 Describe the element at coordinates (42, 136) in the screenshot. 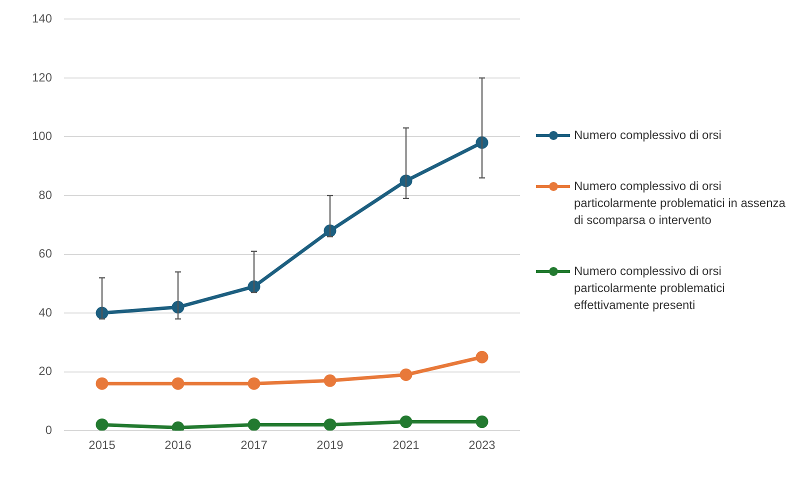

I see `y-tick-label: 100` at that location.